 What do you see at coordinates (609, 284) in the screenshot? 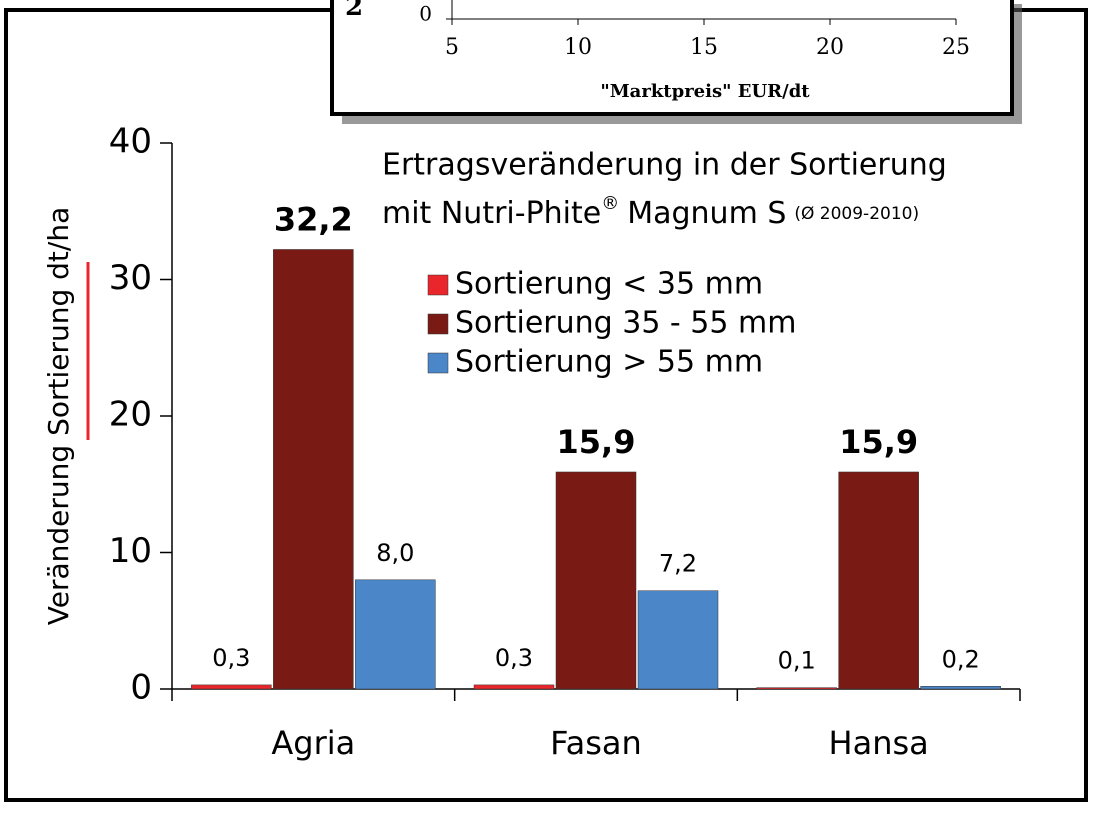
I see `legend-label: Sortierung < 35 mm` at bounding box center [609, 284].